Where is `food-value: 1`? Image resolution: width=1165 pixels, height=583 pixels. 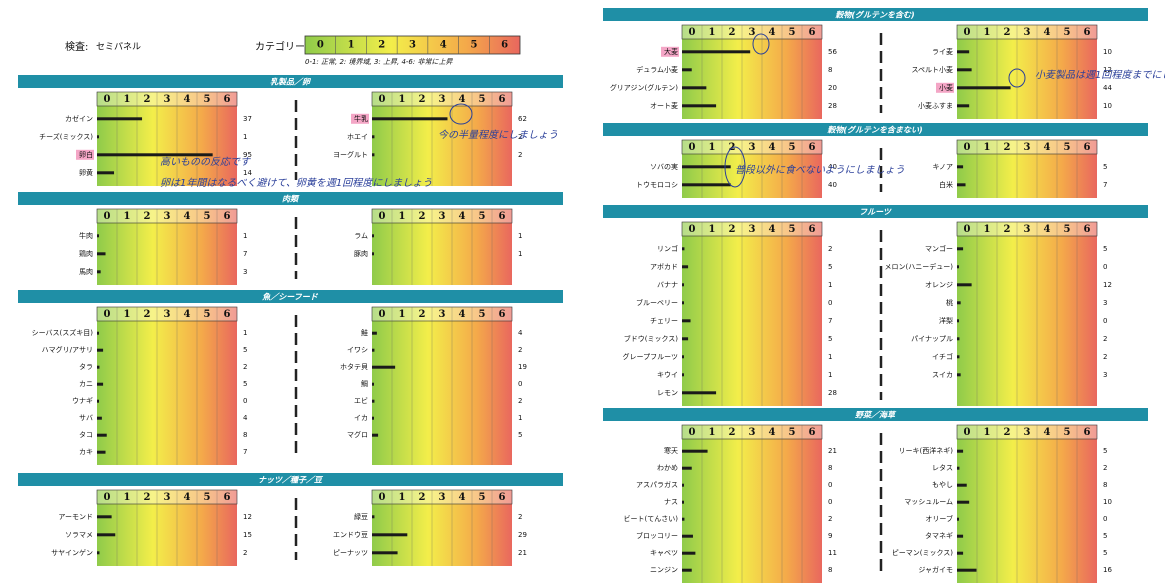
food-value: 1 is located at coordinates (830, 357).